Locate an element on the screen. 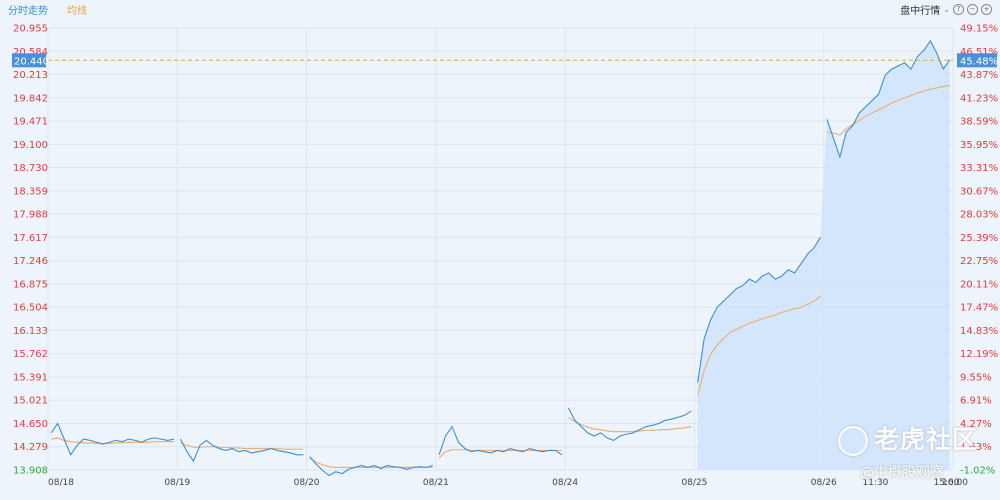  y-pct-tick-label: 17.47% is located at coordinates (979, 308).